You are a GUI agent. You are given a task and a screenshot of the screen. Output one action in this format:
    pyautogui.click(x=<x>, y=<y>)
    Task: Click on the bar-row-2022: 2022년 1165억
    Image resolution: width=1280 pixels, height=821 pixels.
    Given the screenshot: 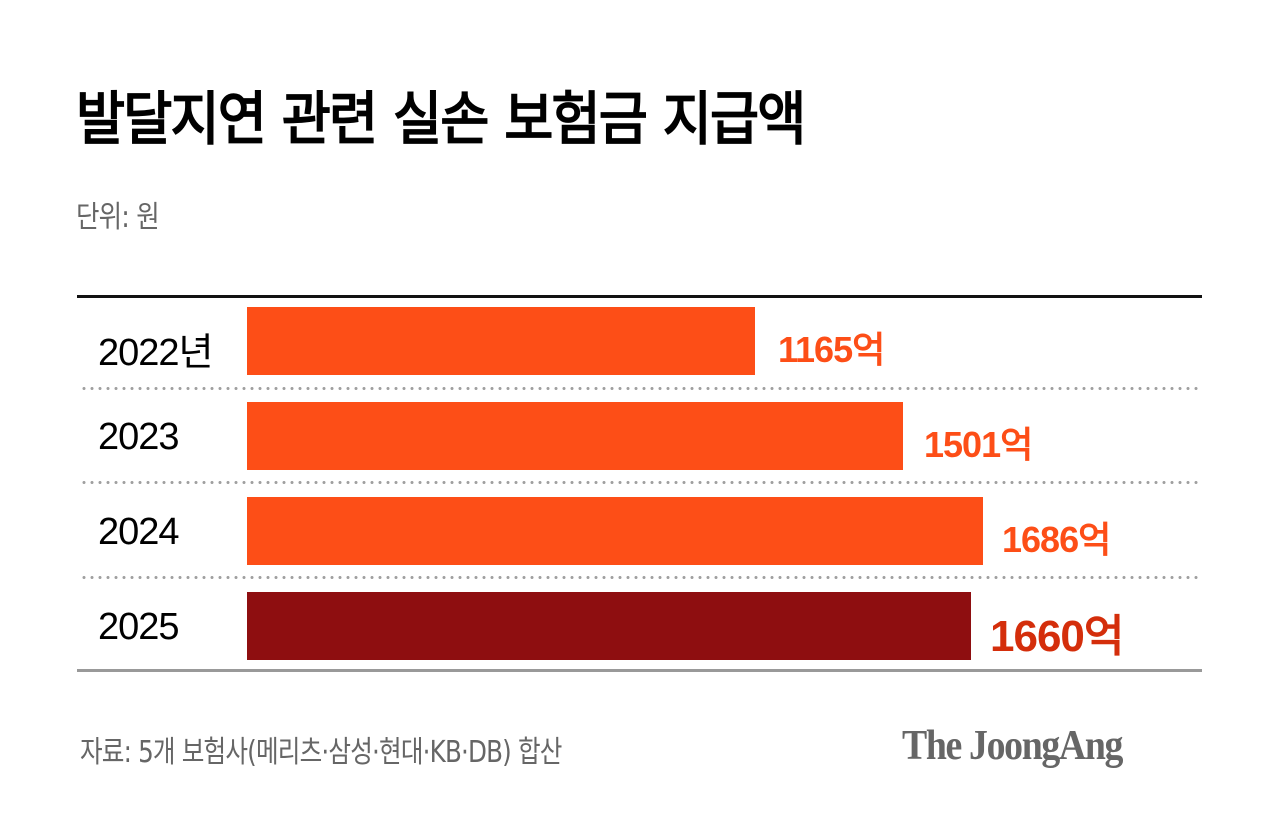 What is the action you would take?
    pyautogui.click(x=640, y=341)
    